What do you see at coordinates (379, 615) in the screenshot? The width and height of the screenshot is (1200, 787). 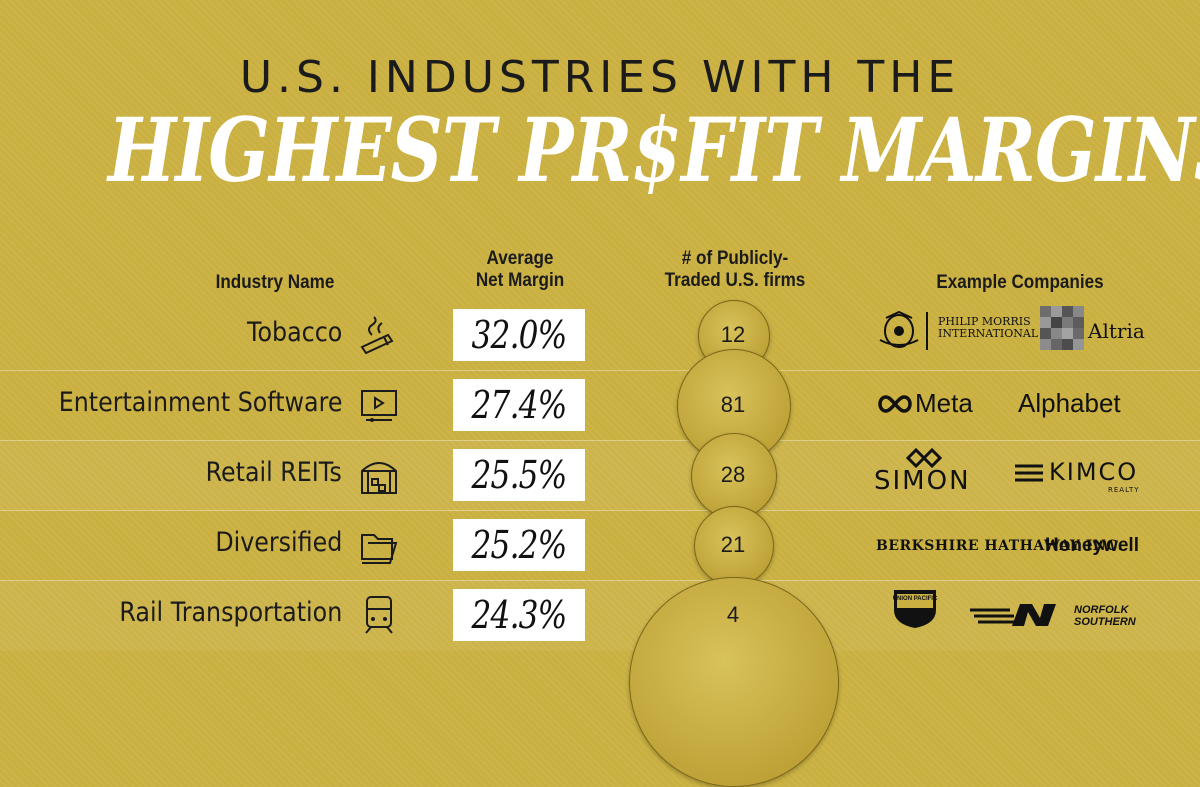 I see `train-icon` at bounding box center [379, 615].